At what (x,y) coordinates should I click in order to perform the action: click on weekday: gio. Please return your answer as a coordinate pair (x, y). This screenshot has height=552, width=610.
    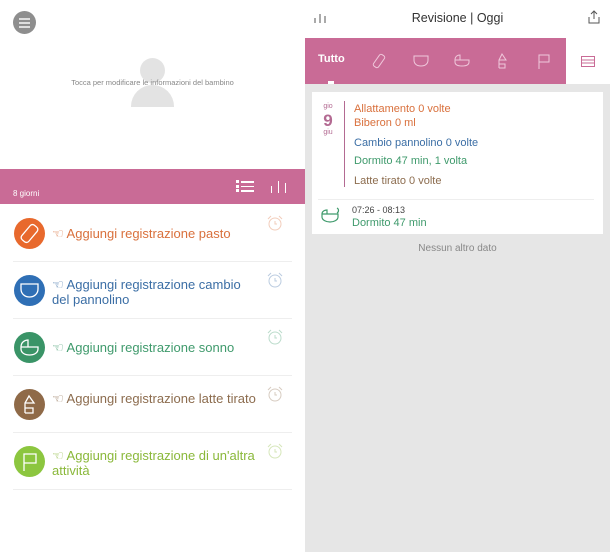
    Looking at the image, I should click on (328, 106).